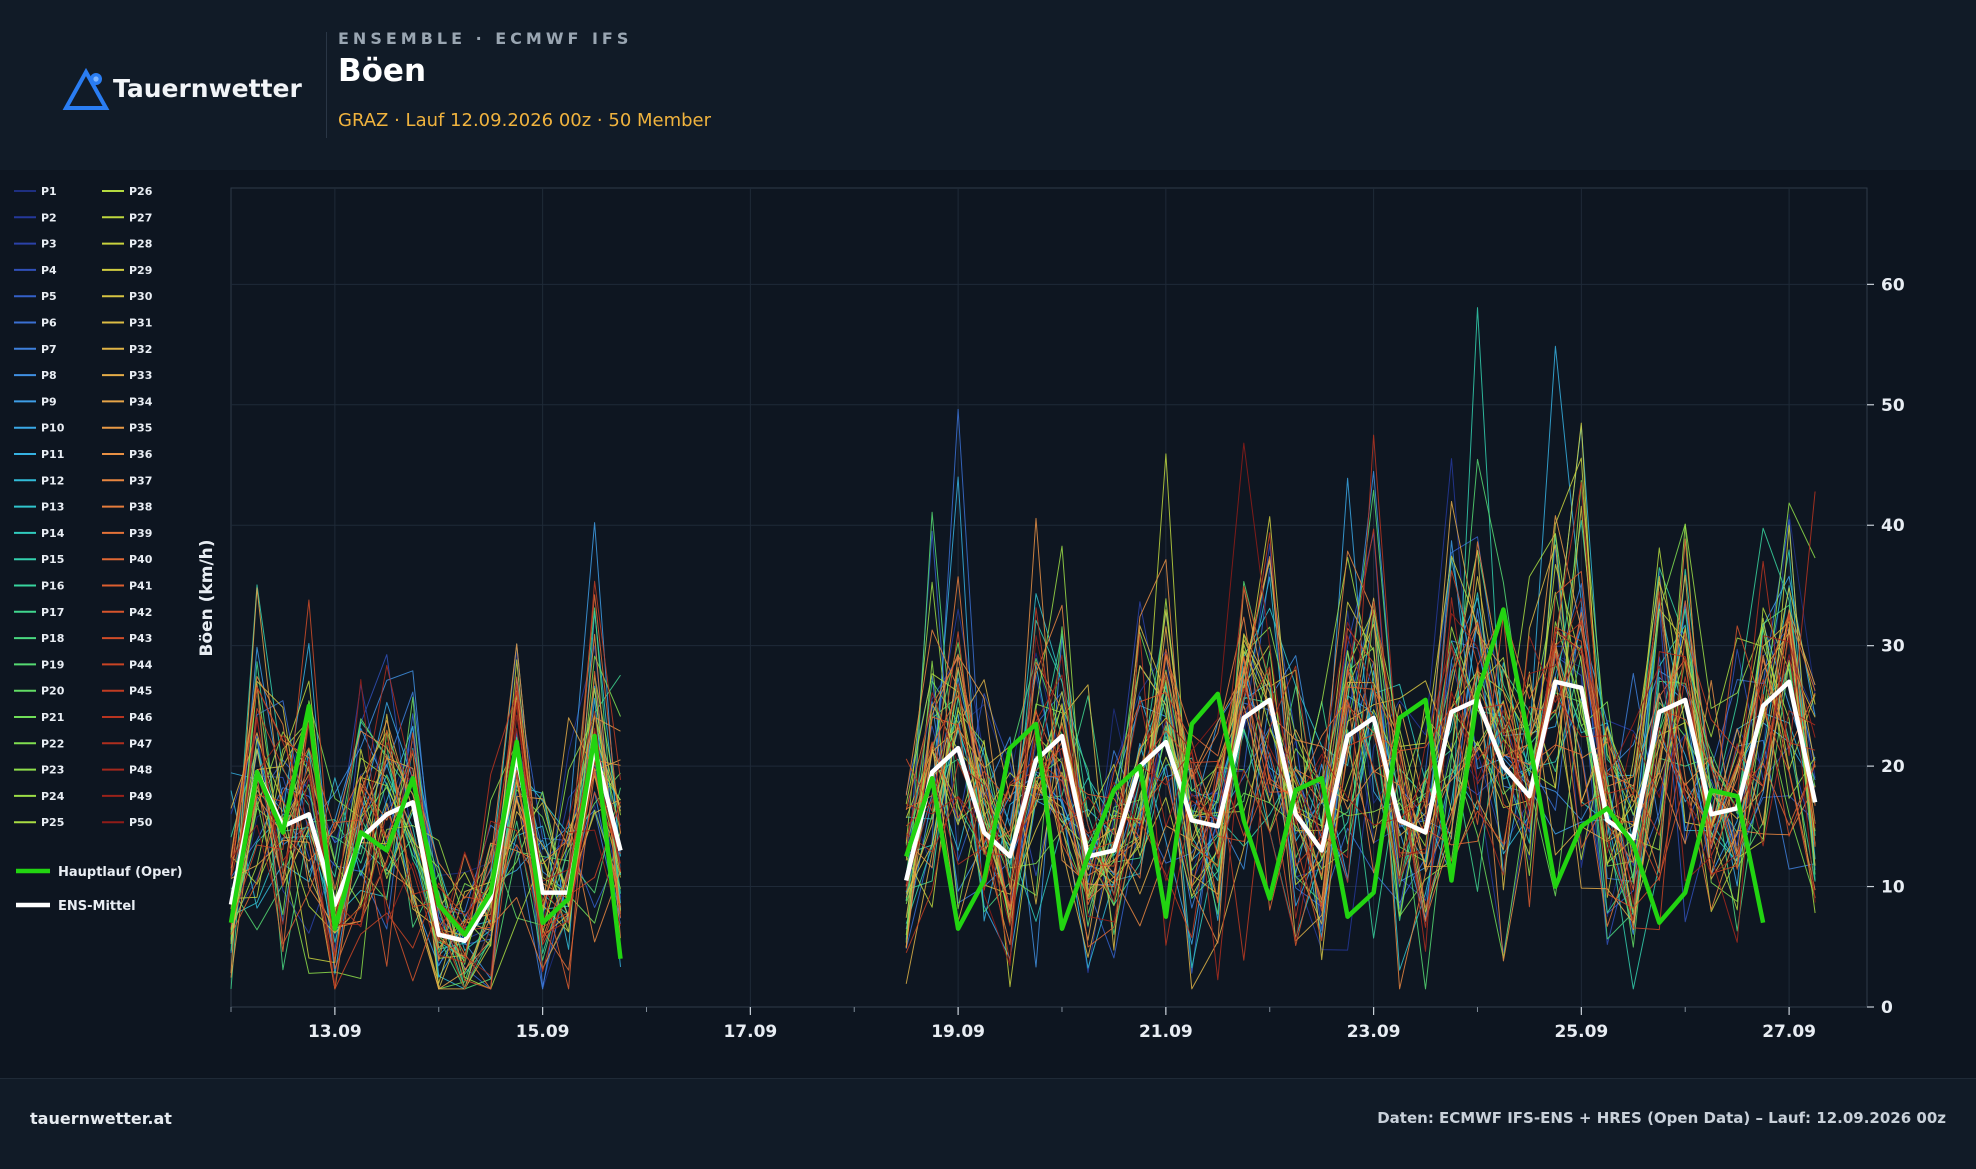  Describe the element at coordinates (1893, 285) in the screenshot. I see `y-tick-label: 60` at that location.